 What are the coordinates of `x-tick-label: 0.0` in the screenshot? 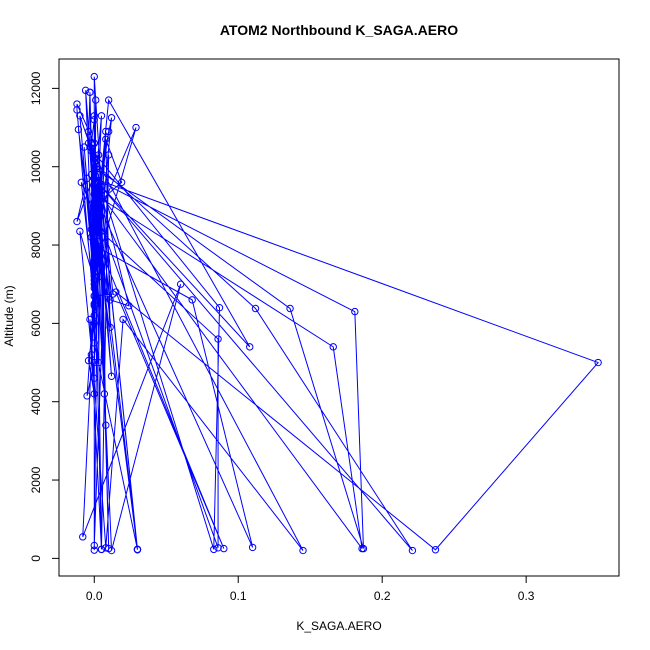 It's located at (94, 596).